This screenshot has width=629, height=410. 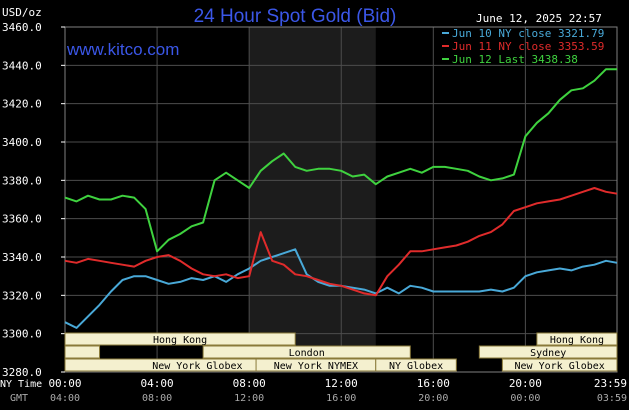 What do you see at coordinates (316, 366) in the screenshot?
I see `session-label: New York NYMEX` at bounding box center [316, 366].